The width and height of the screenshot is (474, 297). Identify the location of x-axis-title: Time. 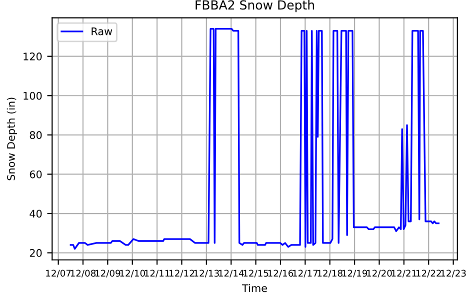
(254, 288).